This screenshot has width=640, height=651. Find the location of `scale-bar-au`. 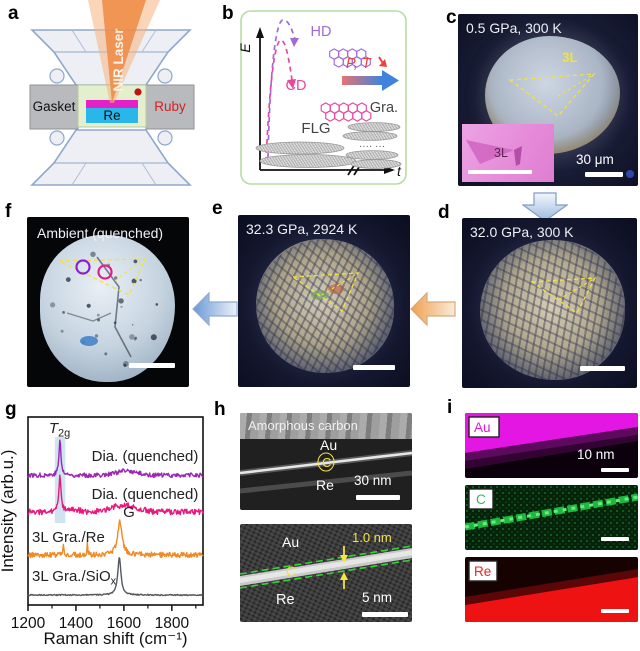

scale-bar-au is located at coordinates (615, 470).